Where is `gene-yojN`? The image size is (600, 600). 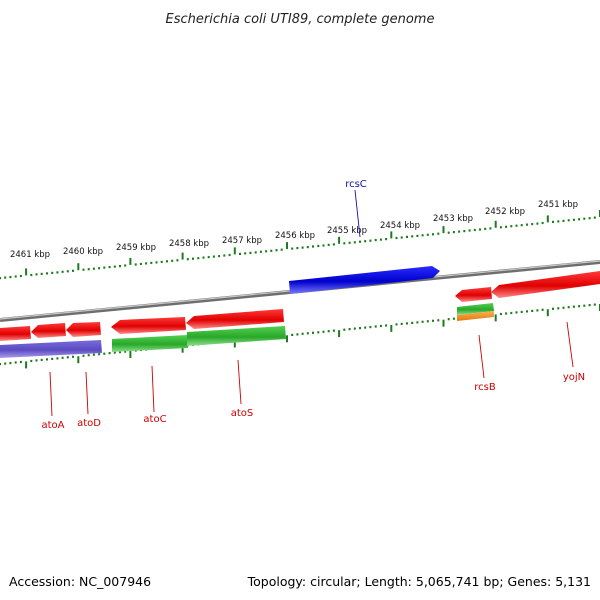 gene-yojN is located at coordinates (545, 284).